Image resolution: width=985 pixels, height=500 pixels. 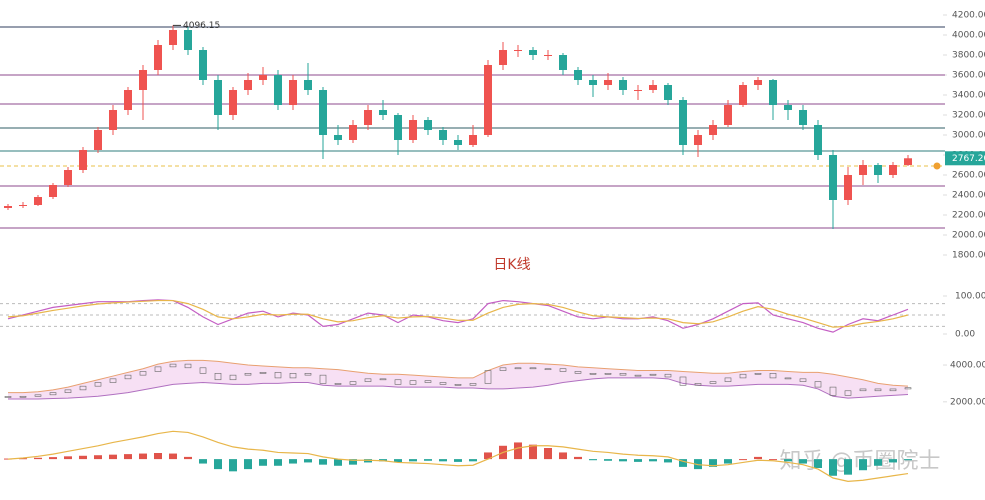 I want to click on y-tick-label: 2400.00, so click(x=968, y=196).